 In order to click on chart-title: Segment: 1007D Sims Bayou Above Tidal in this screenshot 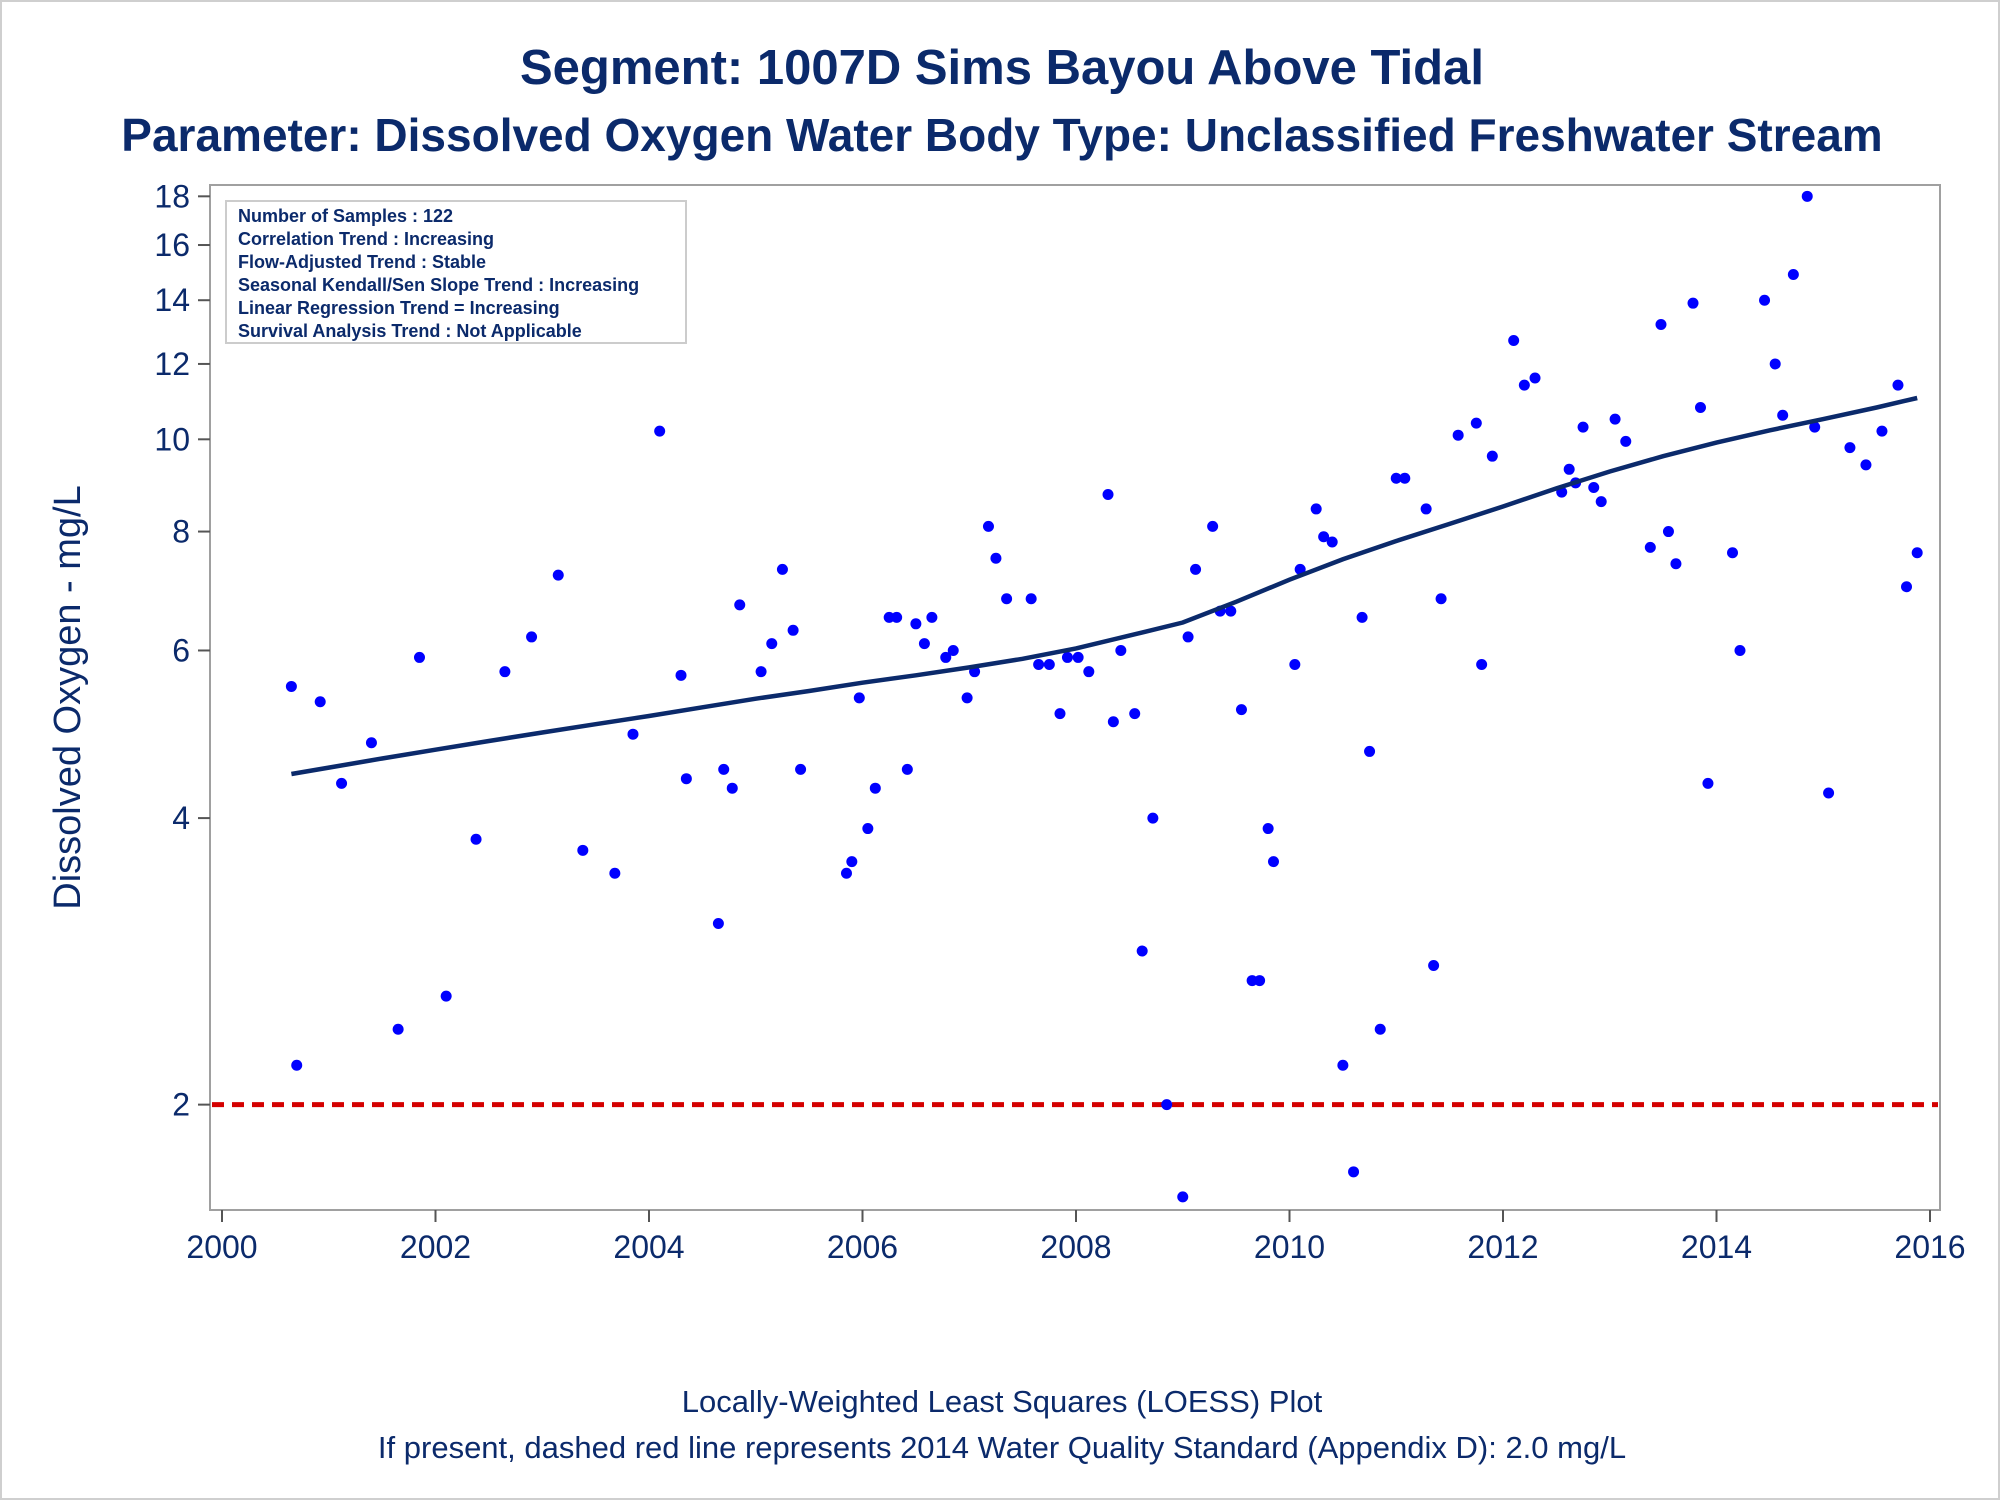, I will do `click(1002, 68)`.